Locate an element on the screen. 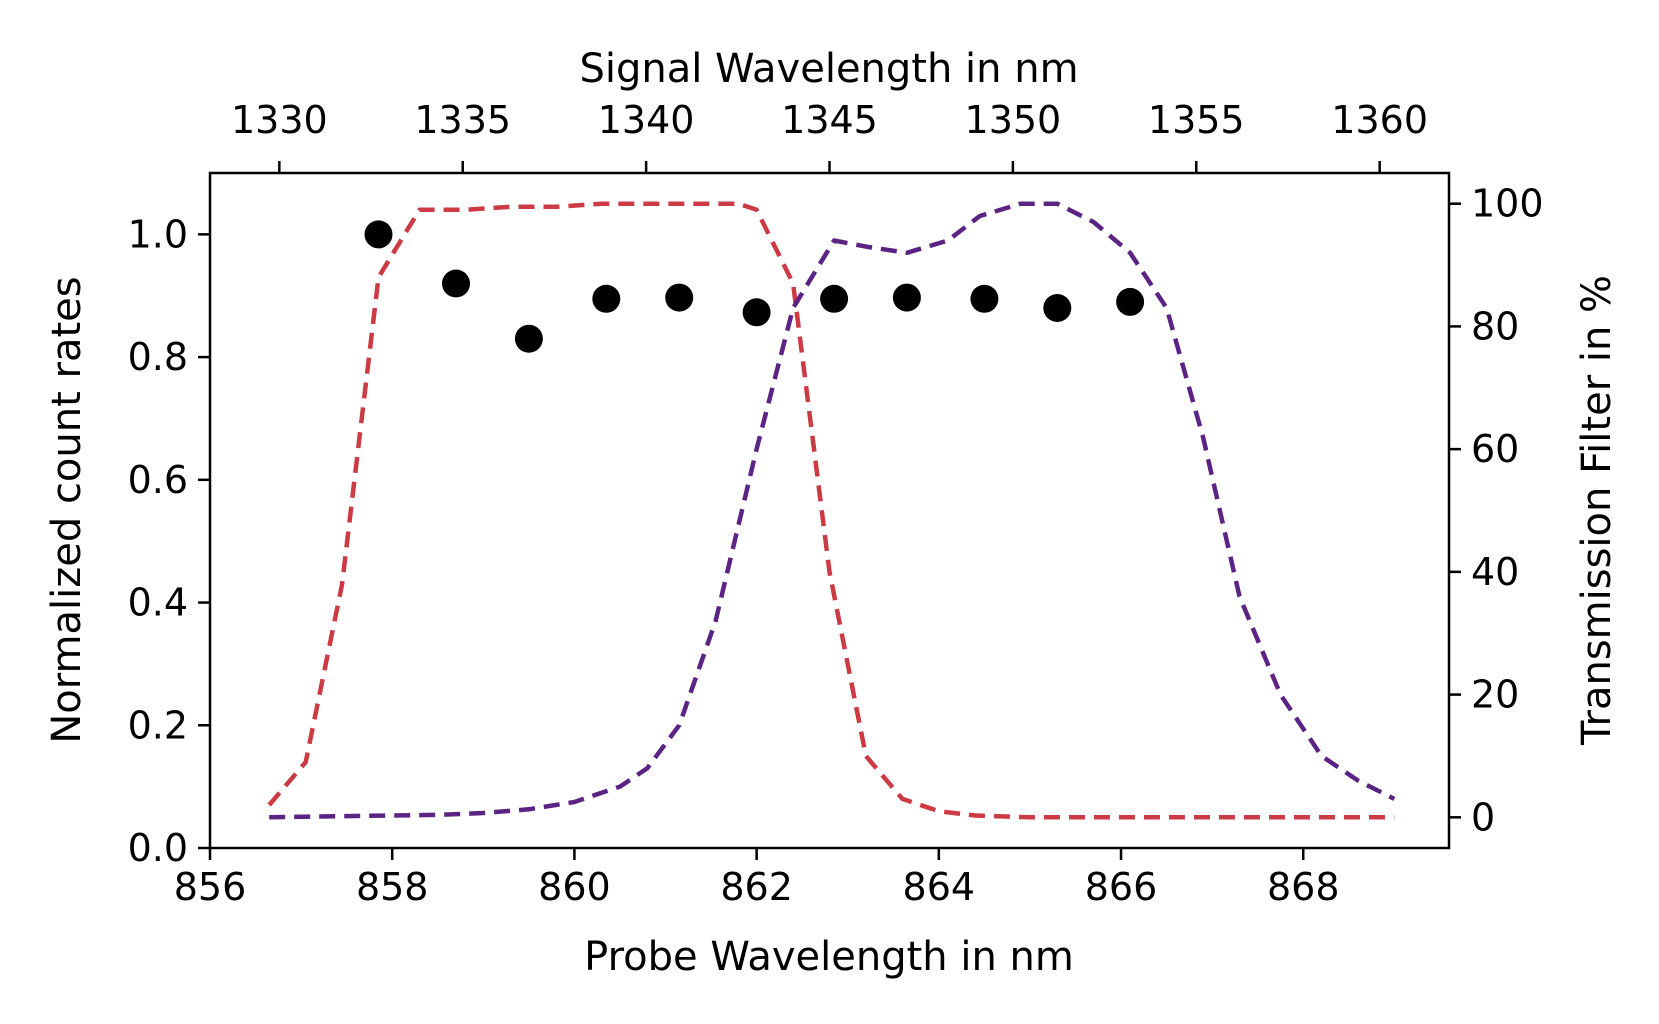 The height and width of the screenshot is (1024, 1659). x-tick-label: 858 is located at coordinates (392, 887).